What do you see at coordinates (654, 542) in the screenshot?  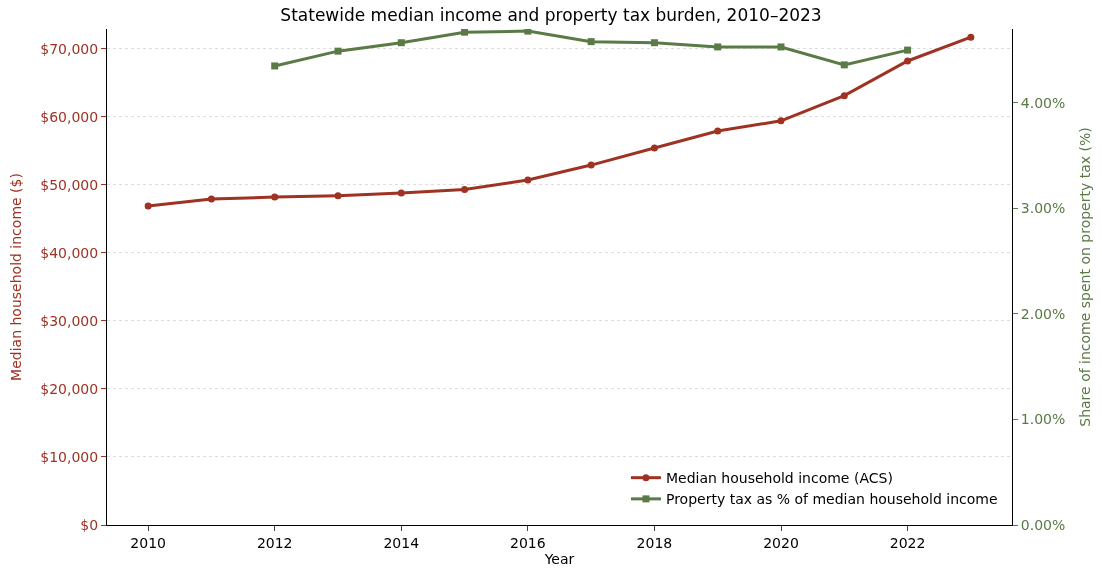 I see `x-tick-label: 2018` at bounding box center [654, 542].